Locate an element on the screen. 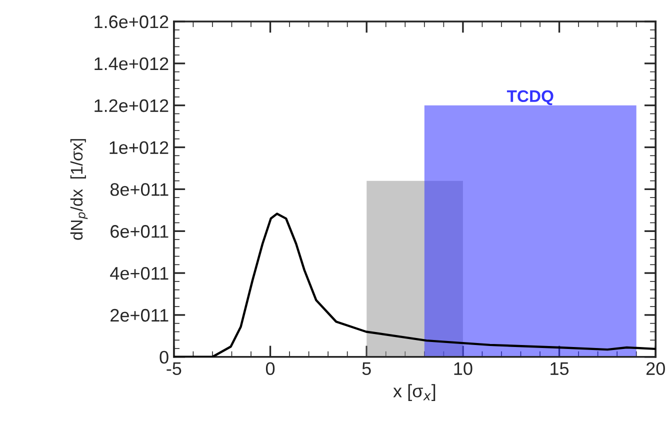 This screenshot has height=430, width=669. y-tick-label: 6e+011 is located at coordinates (139, 231).